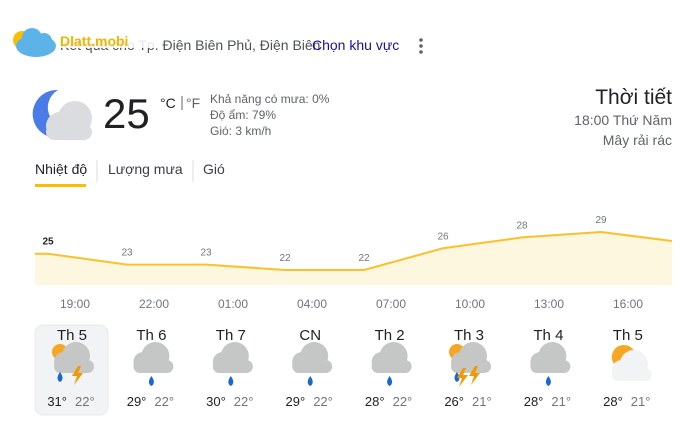 The image size is (700, 425). Describe the element at coordinates (310, 335) in the screenshot. I see `day-label: CN` at that location.